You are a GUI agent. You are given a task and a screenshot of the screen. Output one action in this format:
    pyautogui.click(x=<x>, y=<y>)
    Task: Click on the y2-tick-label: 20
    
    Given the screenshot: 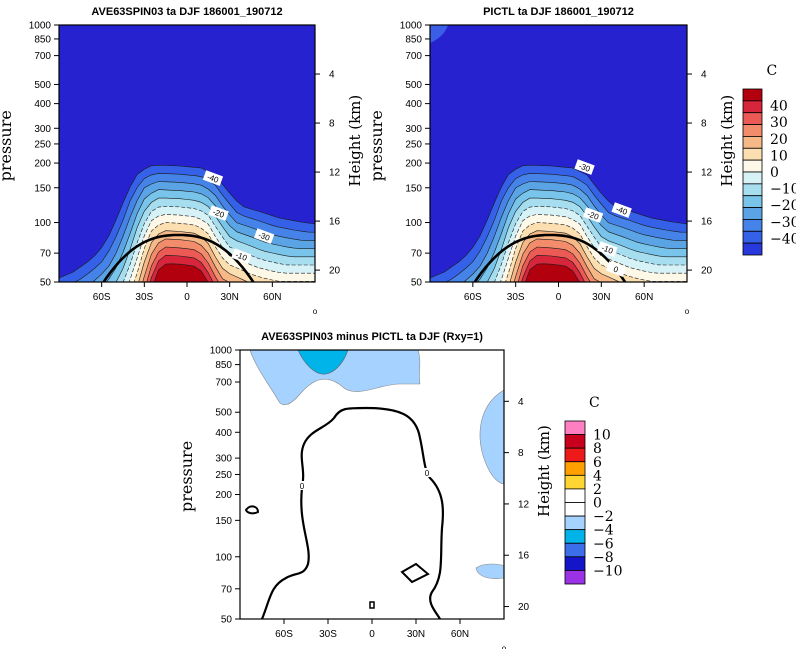 What is the action you would take?
    pyautogui.click(x=335, y=271)
    